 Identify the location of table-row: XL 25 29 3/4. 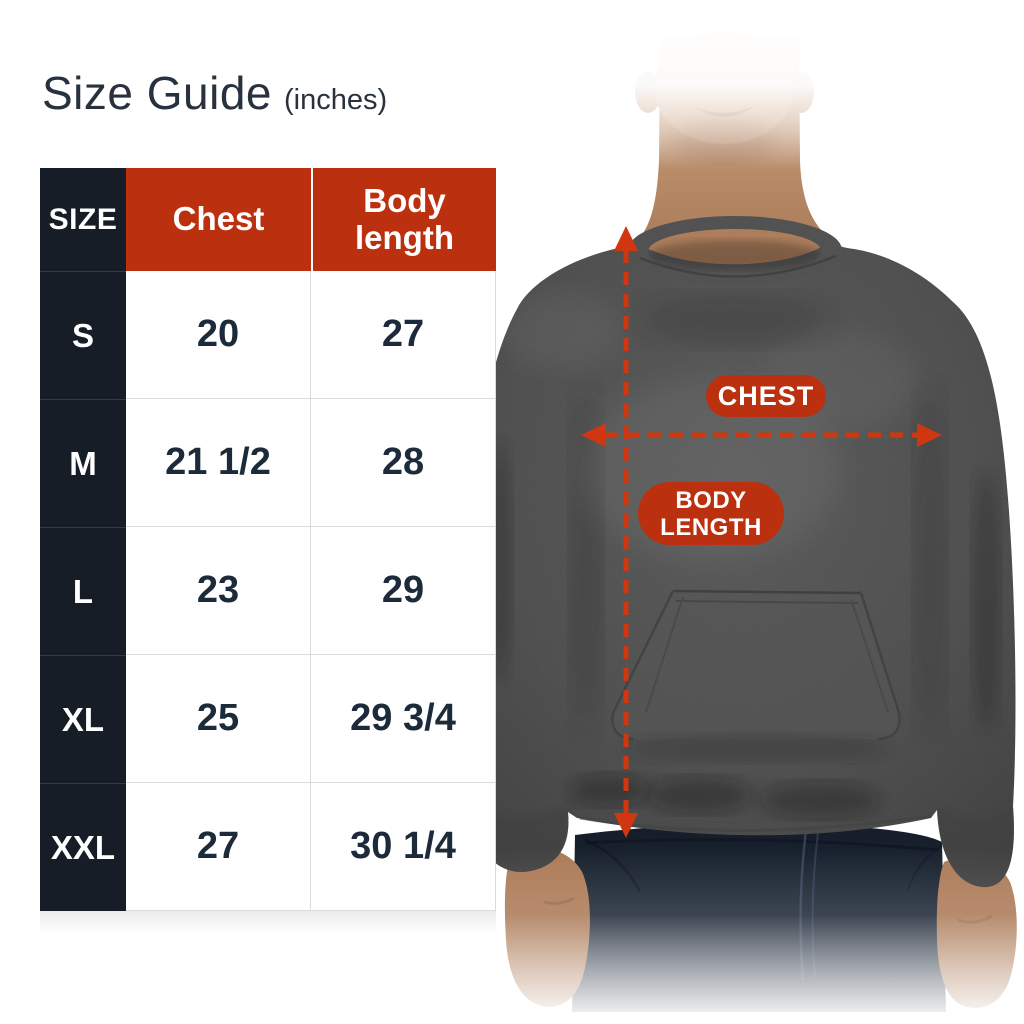
(268, 719).